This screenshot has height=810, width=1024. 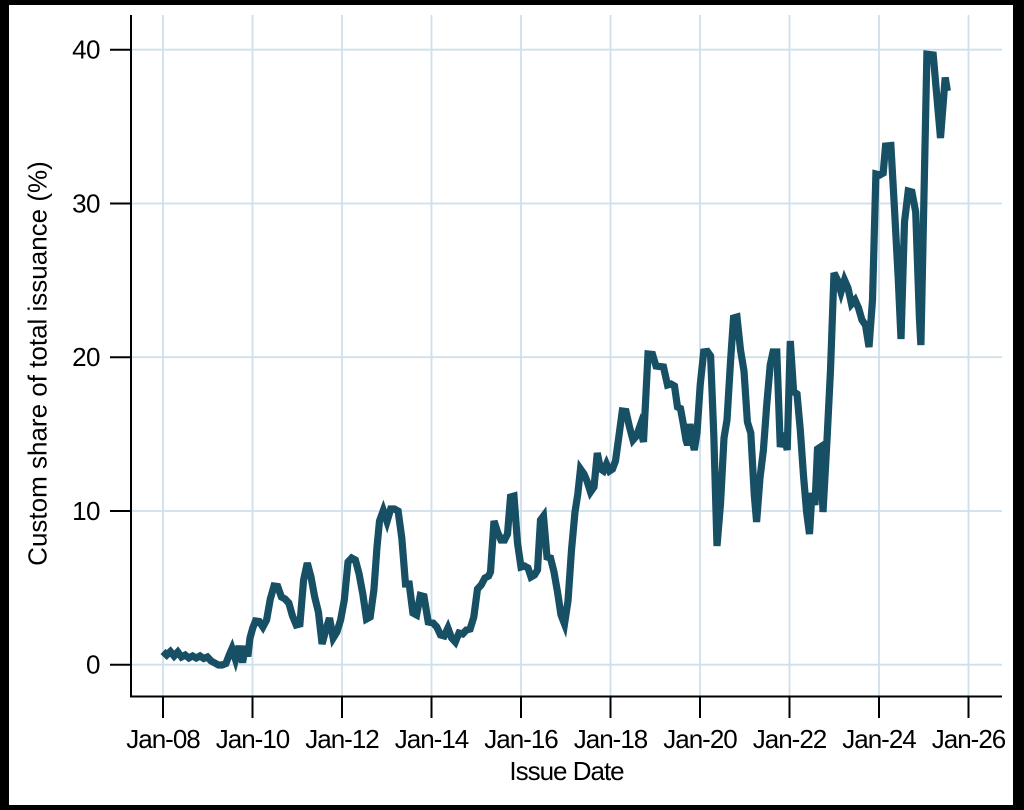 What do you see at coordinates (38, 363) in the screenshot?
I see `svg-text:Custom share of total issuance: Custom share of total issuance (%)` at bounding box center [38, 363].